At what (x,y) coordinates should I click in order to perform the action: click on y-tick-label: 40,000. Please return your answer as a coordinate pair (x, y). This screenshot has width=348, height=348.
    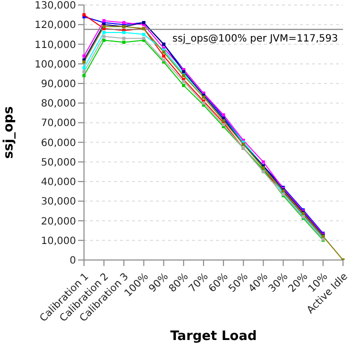
    Looking at the image, I should click on (58, 182).